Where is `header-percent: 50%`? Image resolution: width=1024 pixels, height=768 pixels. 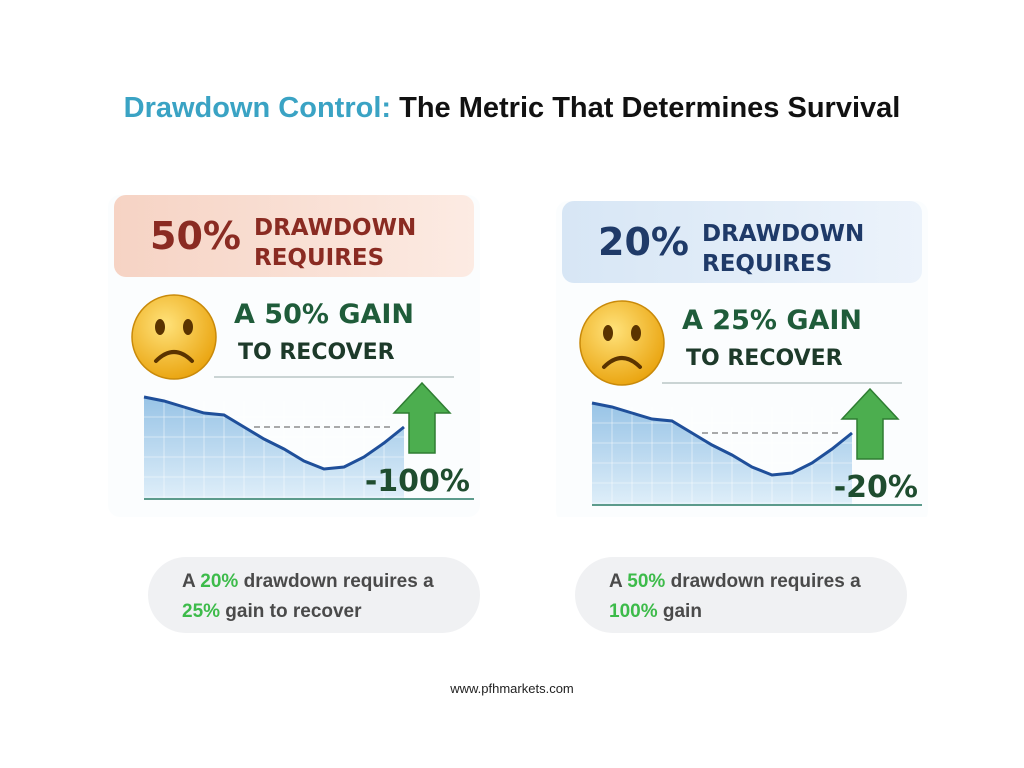
header-percent: 50% is located at coordinates (195, 236).